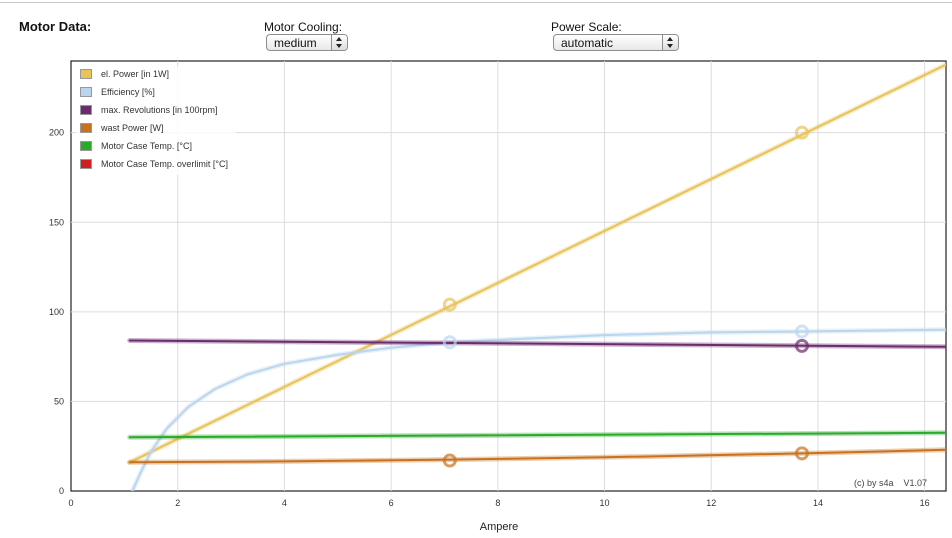 This screenshot has height=538, width=952. I want to click on x-tick-label: 16, so click(925, 503).